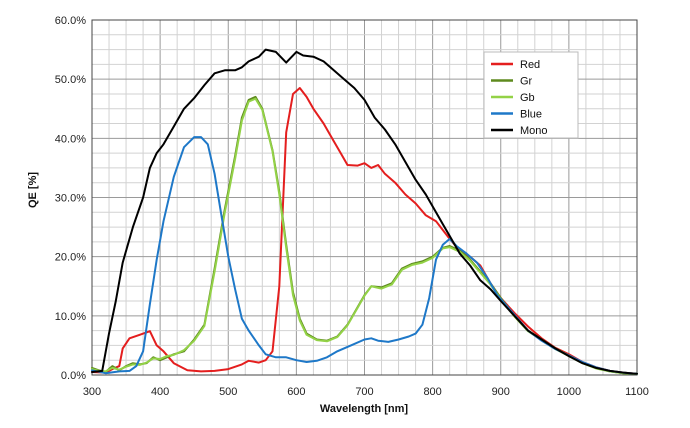  Describe the element at coordinates (531, 115) in the screenshot. I see `legend-label-blue: Blue` at that location.